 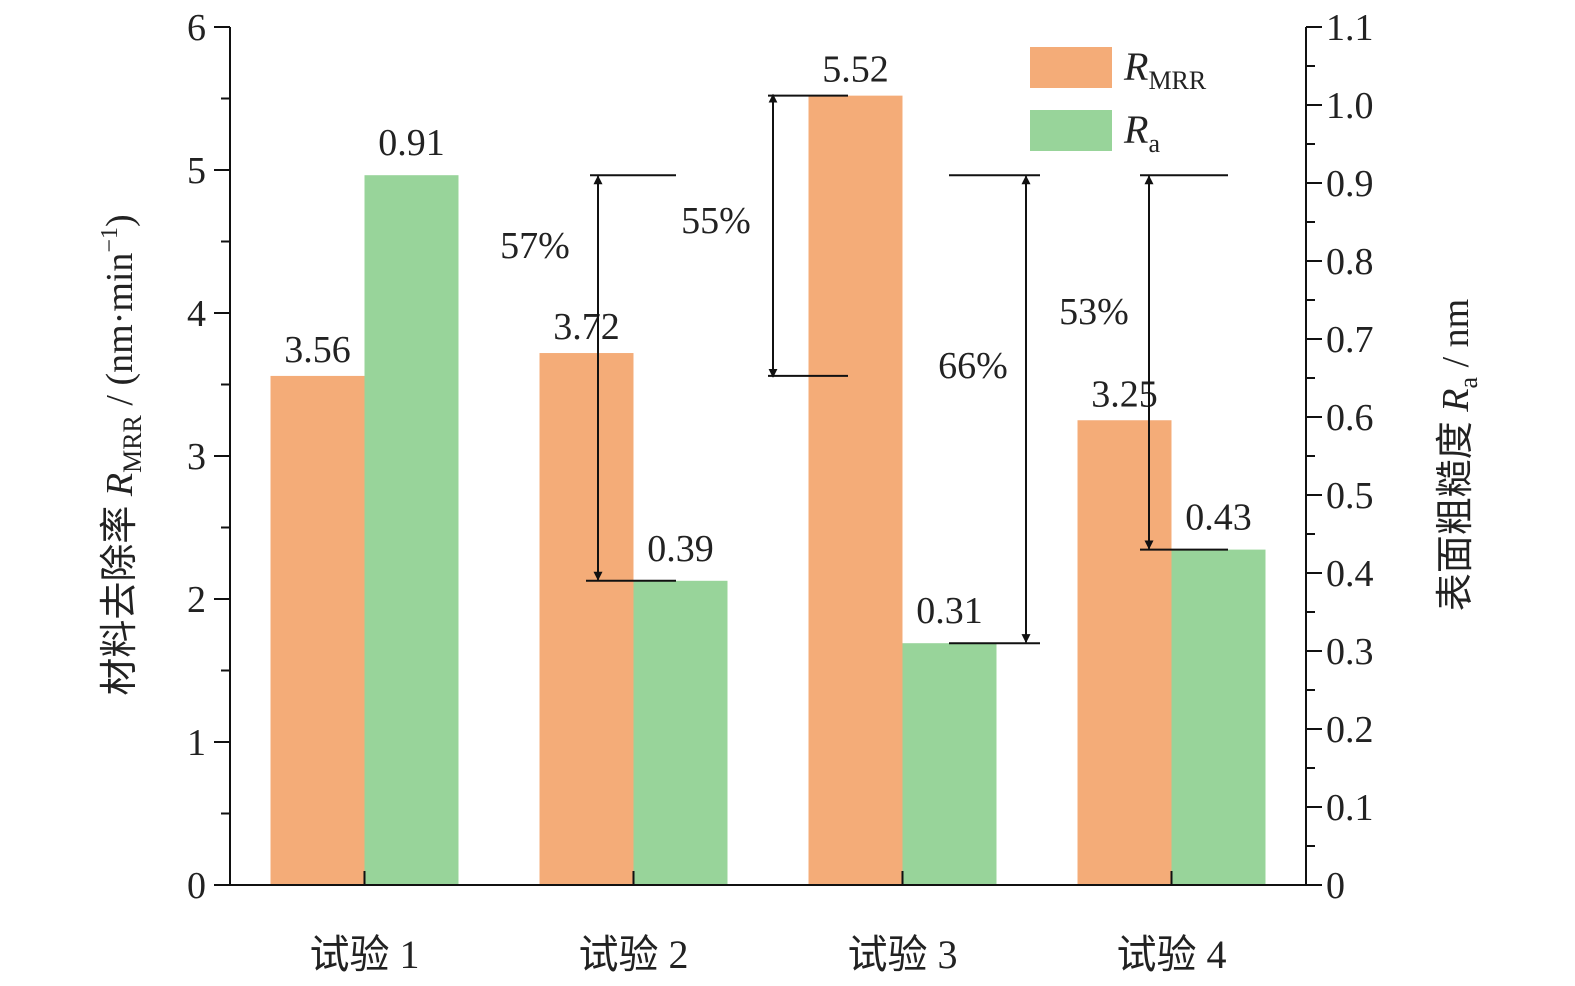 I want to click on y-right-tick-label: 1.0, so click(x=1350, y=106).